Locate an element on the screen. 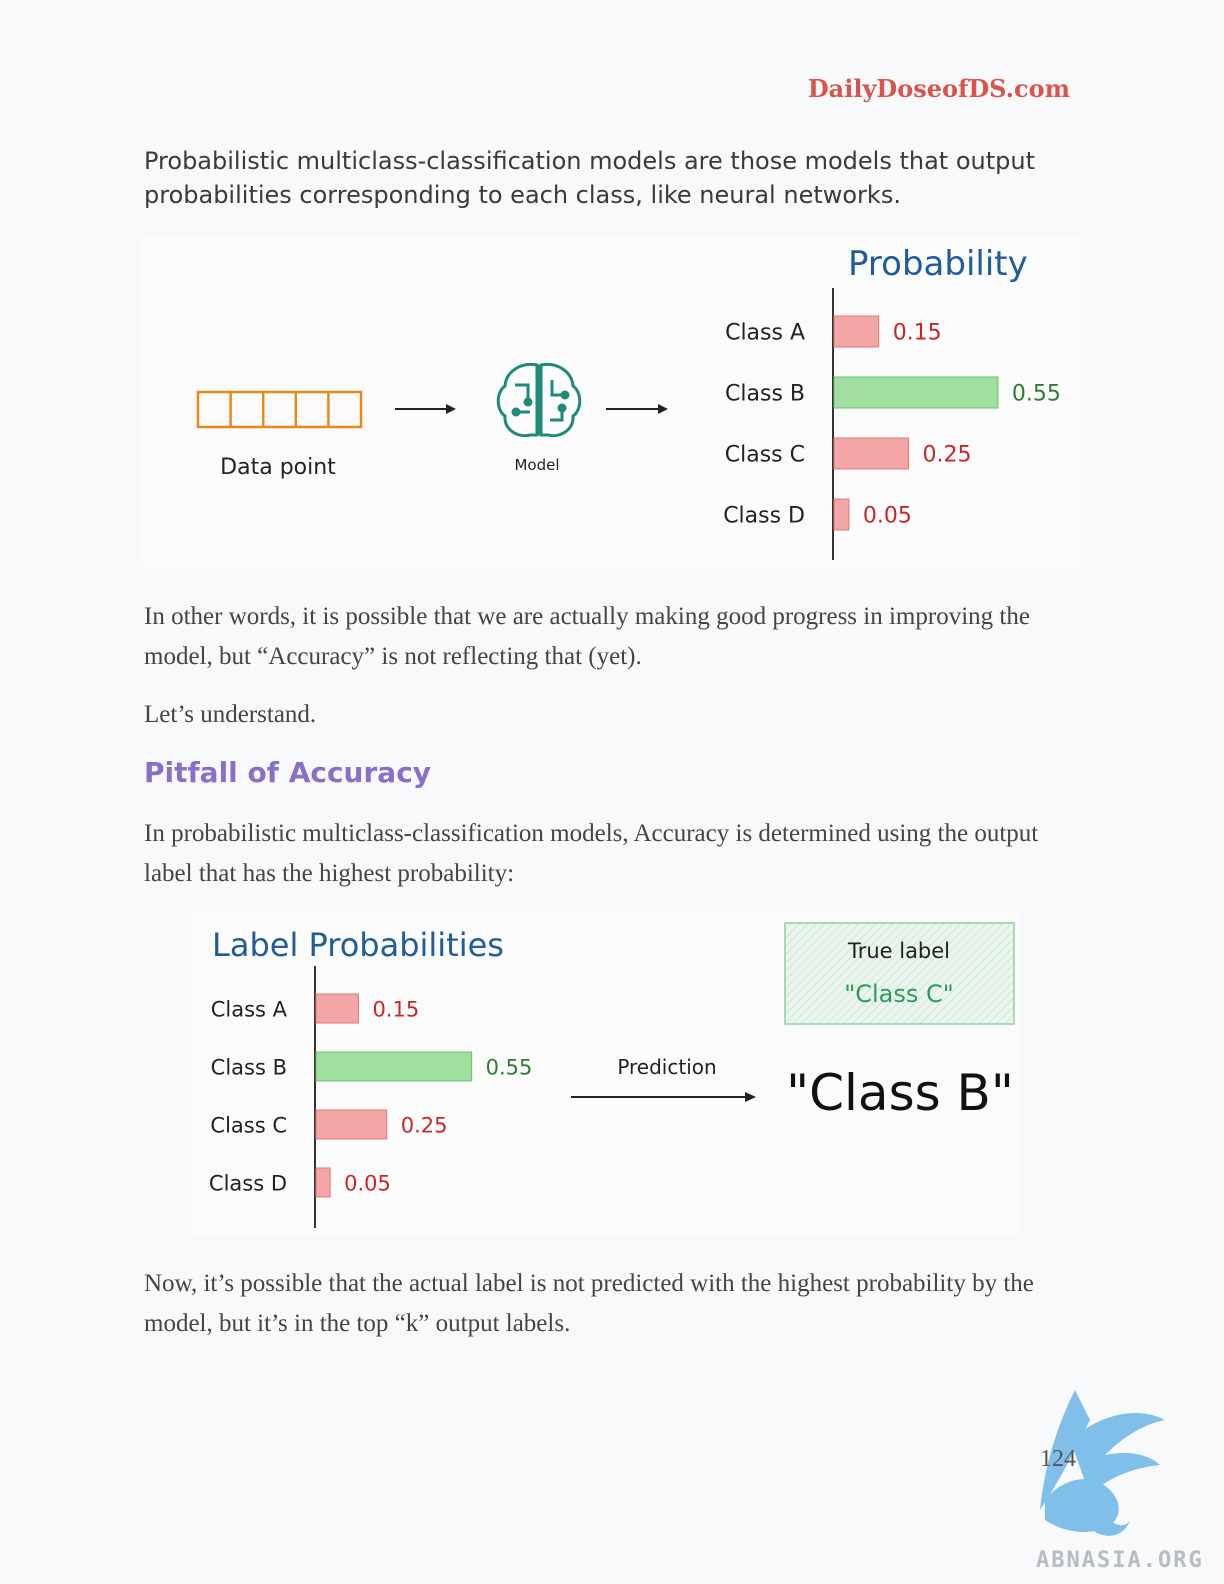 The width and height of the screenshot is (1224, 1584). prediction-label: Prediction is located at coordinates (666, 1067).